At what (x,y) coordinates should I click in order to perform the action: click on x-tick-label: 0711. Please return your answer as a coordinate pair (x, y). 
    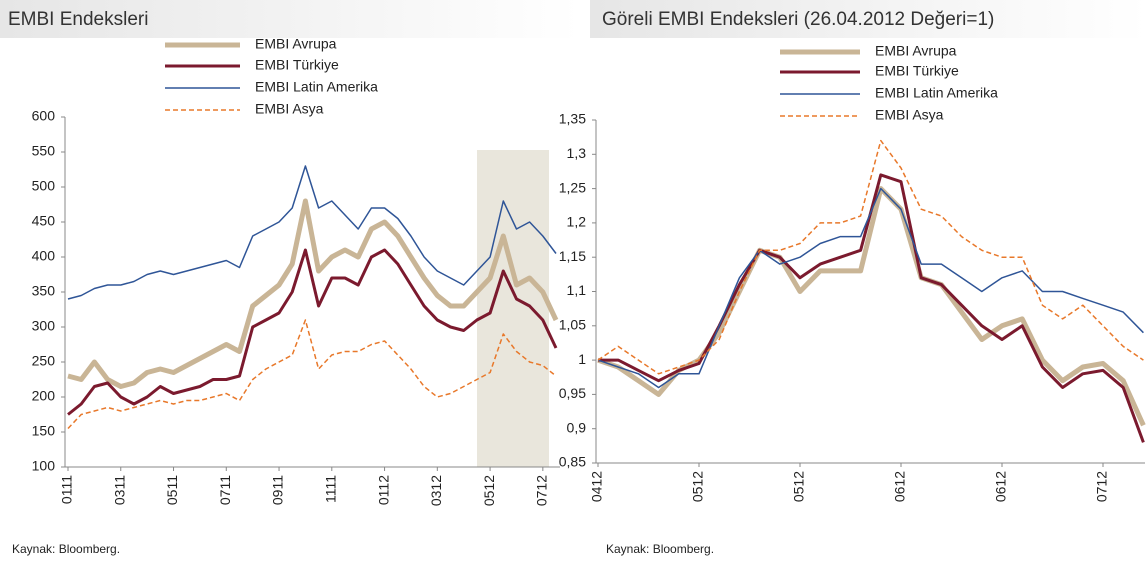
    Looking at the image, I should click on (225, 490).